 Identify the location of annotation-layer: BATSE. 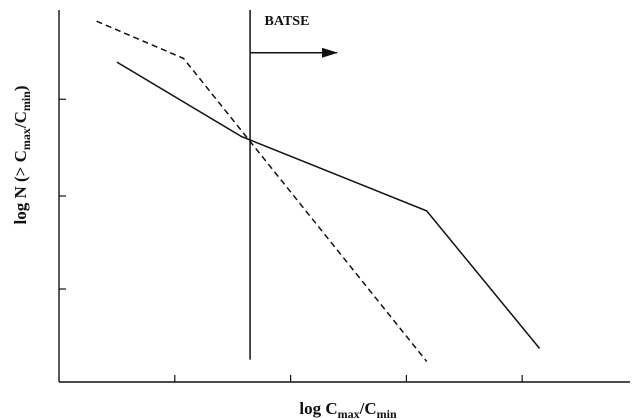
(293, 185).